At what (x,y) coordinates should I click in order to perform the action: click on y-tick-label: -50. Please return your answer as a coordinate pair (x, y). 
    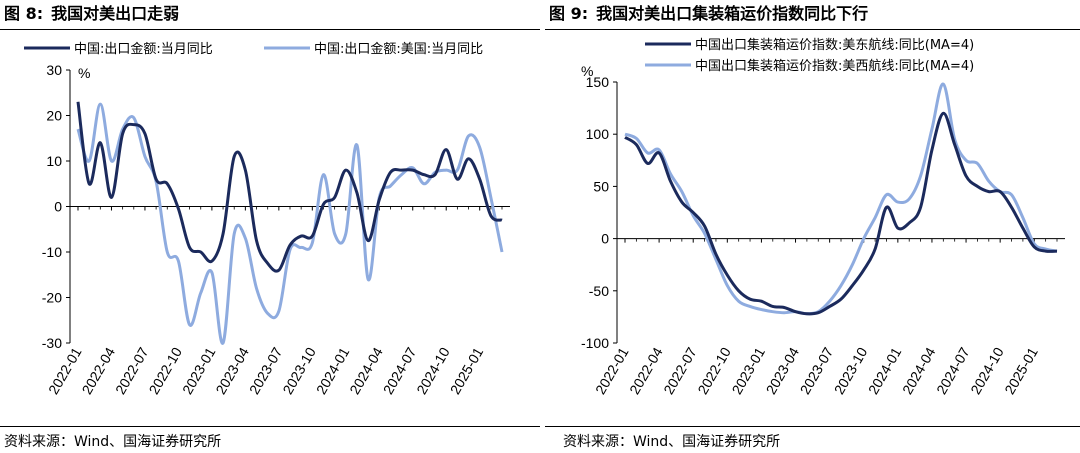
    Looking at the image, I should click on (599, 291).